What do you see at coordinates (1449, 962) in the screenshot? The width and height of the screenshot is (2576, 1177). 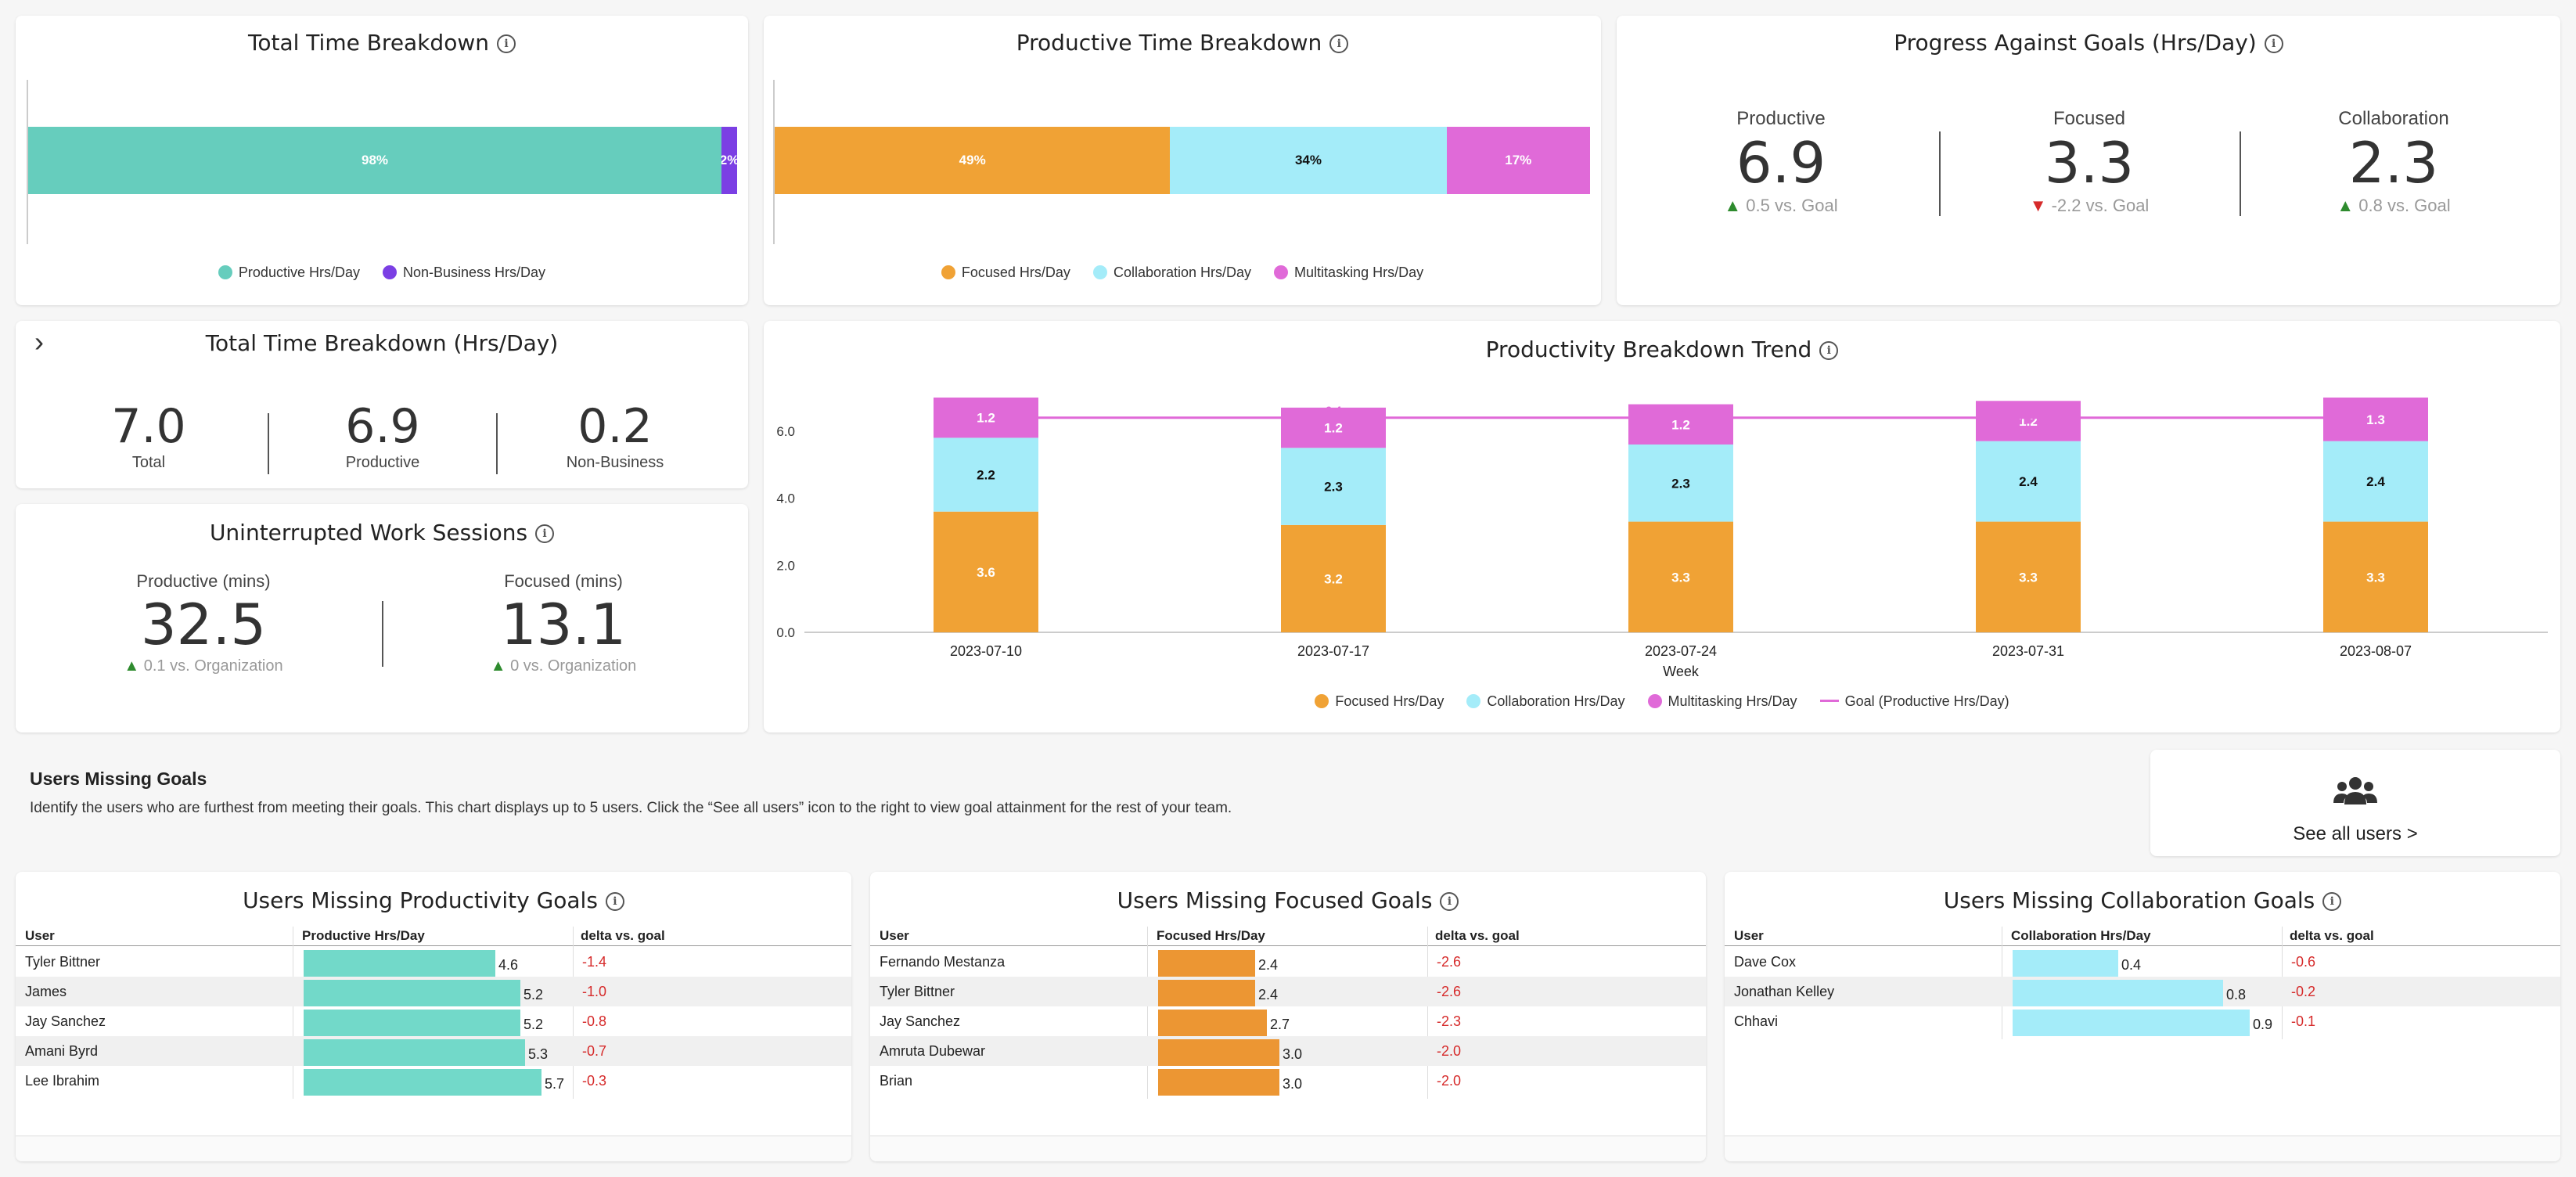 I see `delta-value: -2.6` at bounding box center [1449, 962].